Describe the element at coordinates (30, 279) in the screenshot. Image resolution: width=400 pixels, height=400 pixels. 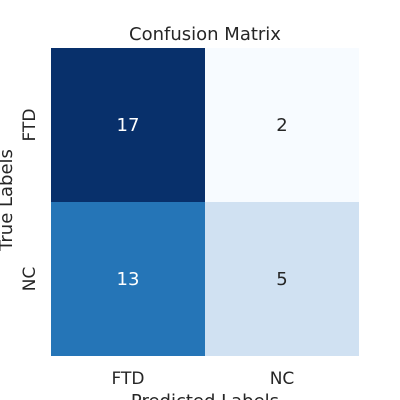
I see `y-tick-label-1: NC` at that location.